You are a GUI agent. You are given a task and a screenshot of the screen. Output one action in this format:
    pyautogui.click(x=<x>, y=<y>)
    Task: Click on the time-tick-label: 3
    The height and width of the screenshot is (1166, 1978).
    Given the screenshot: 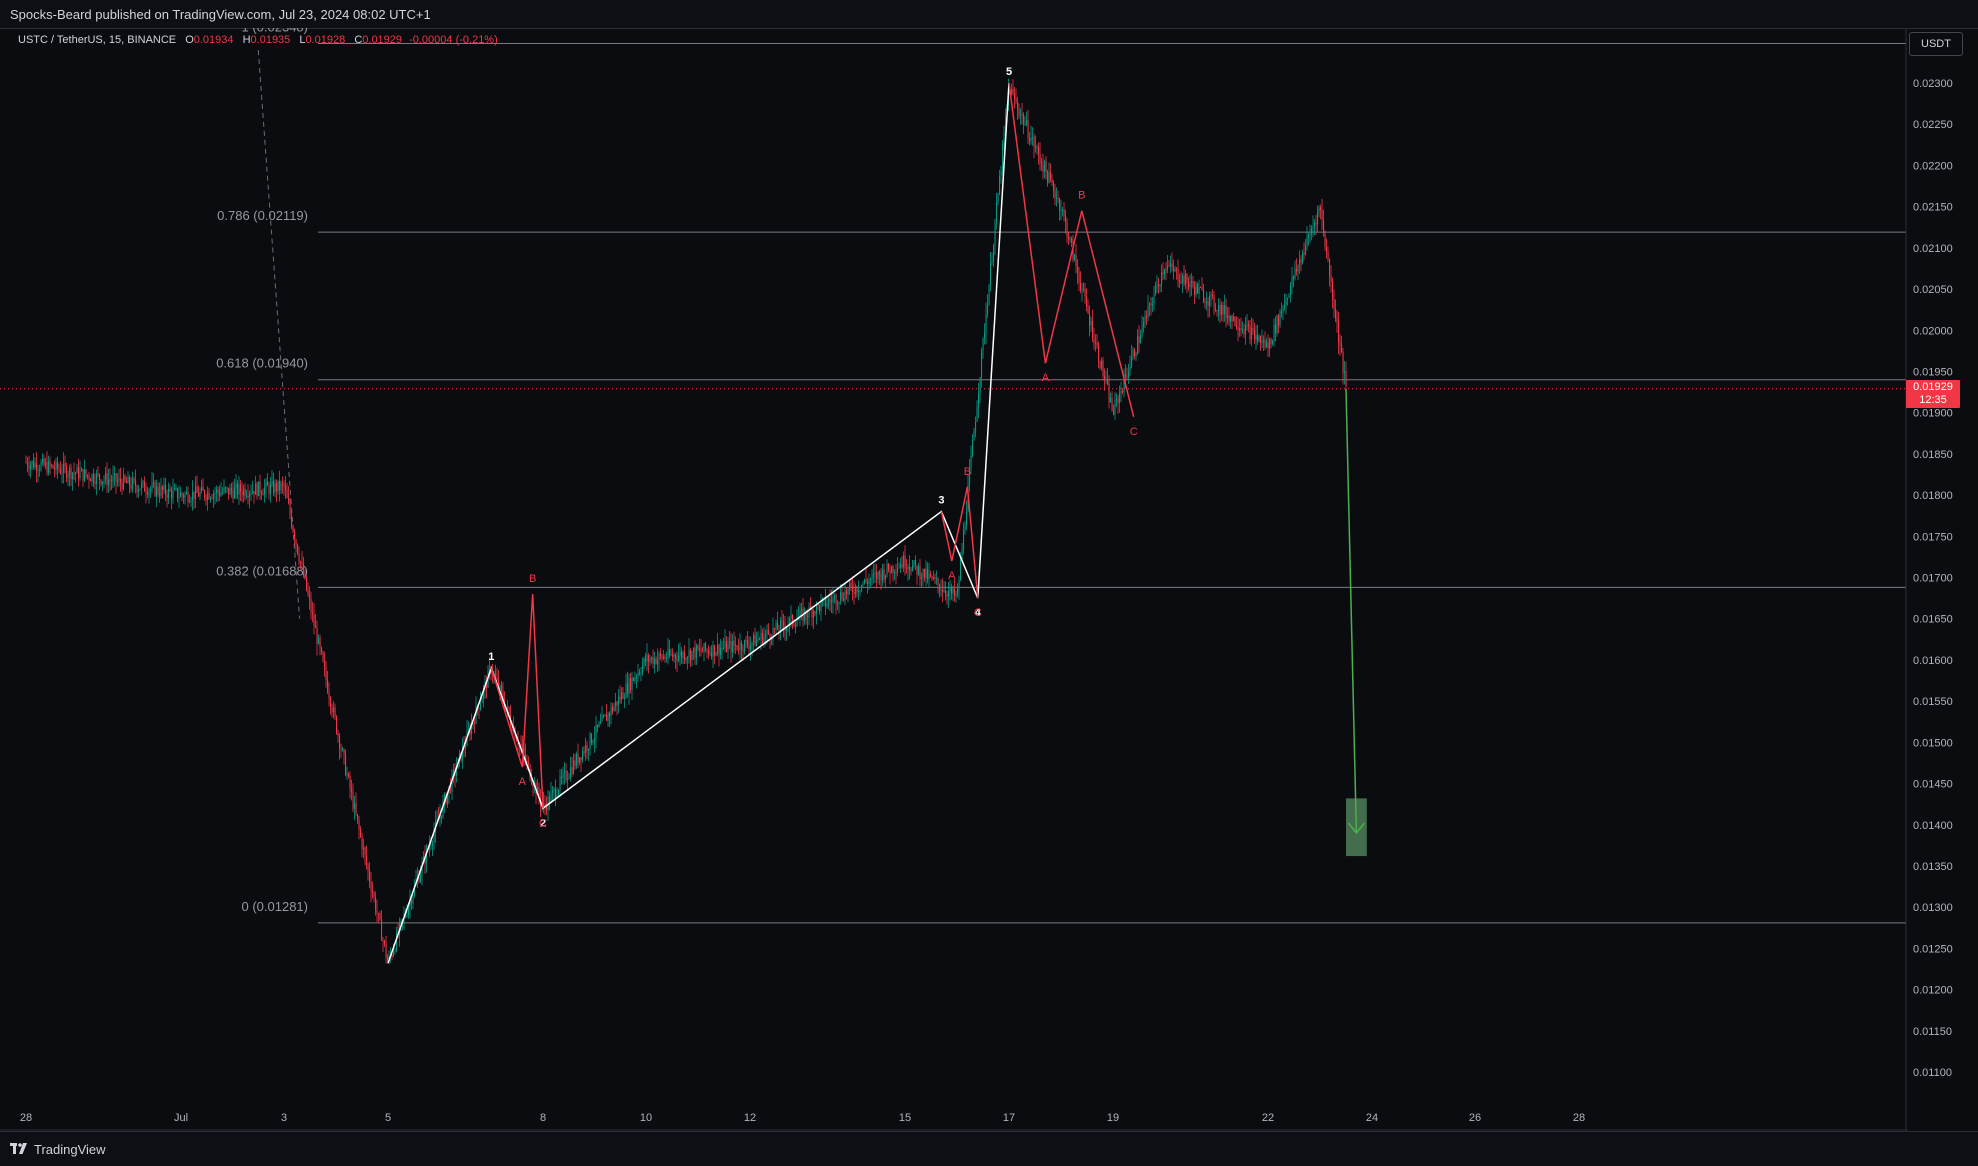 What is the action you would take?
    pyautogui.click(x=284, y=1118)
    